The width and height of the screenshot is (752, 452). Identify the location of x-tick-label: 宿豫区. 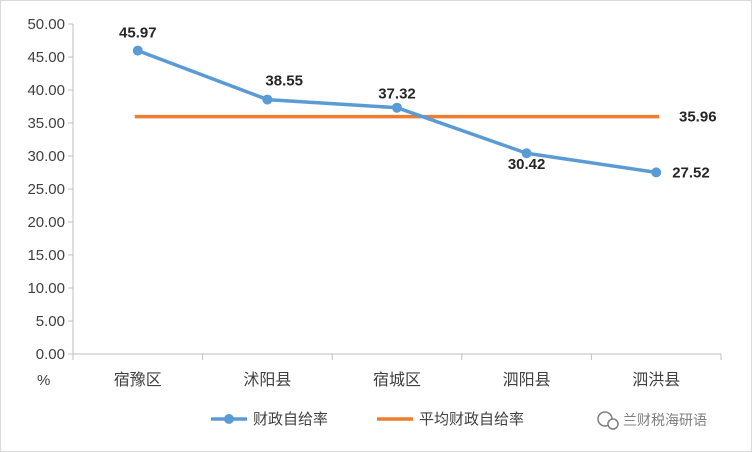
(138, 379).